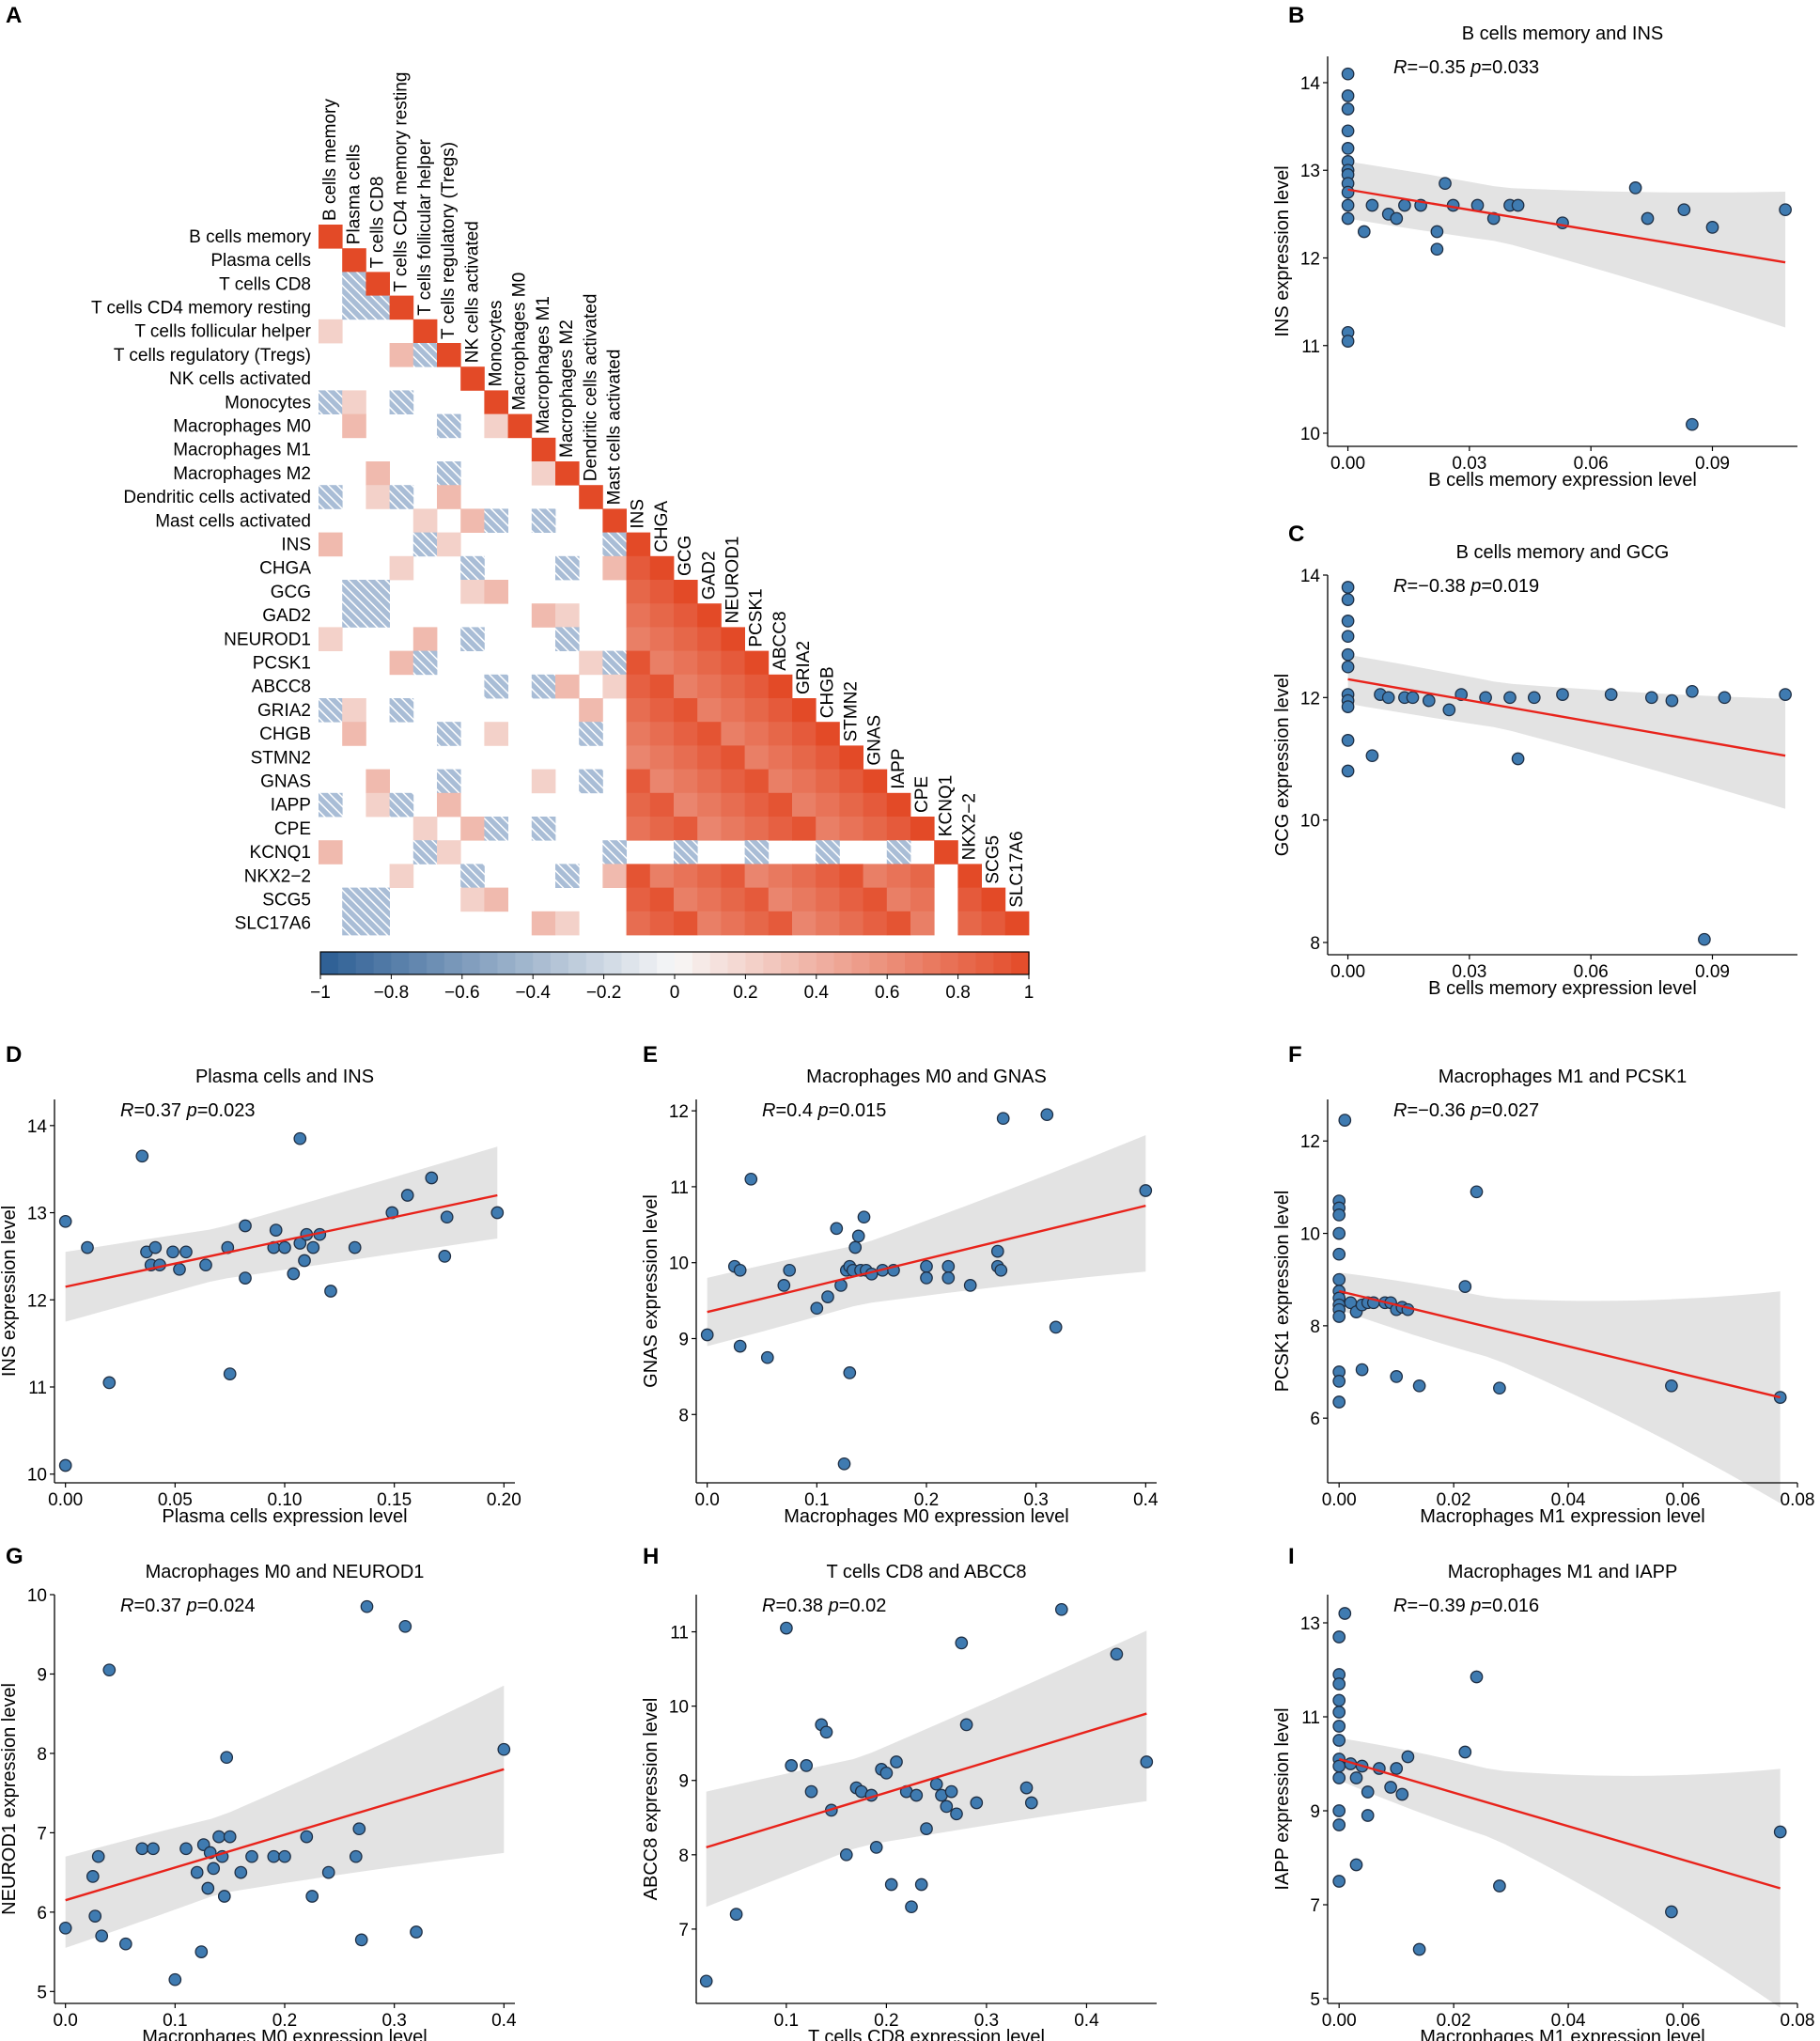 This screenshot has width=1820, height=2041. Describe the element at coordinates (1086, 2021) in the screenshot. I see `x-tick-label: 0.4` at that location.